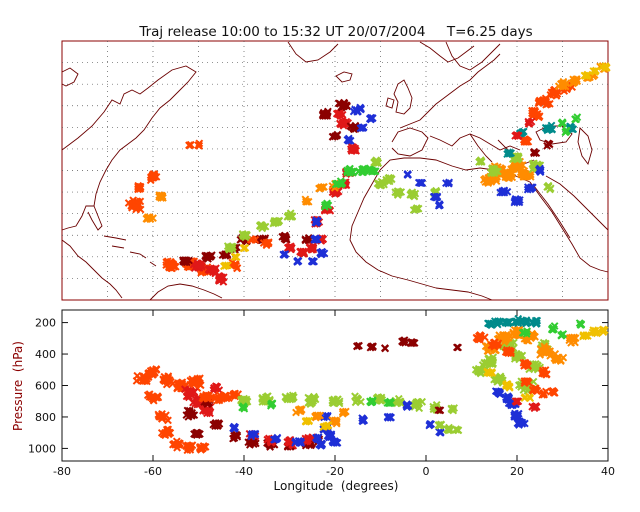 The width and height of the screenshot is (640, 512). What do you see at coordinates (335, 471) in the screenshot?
I see `x-tick-label: -20` at bounding box center [335, 471].